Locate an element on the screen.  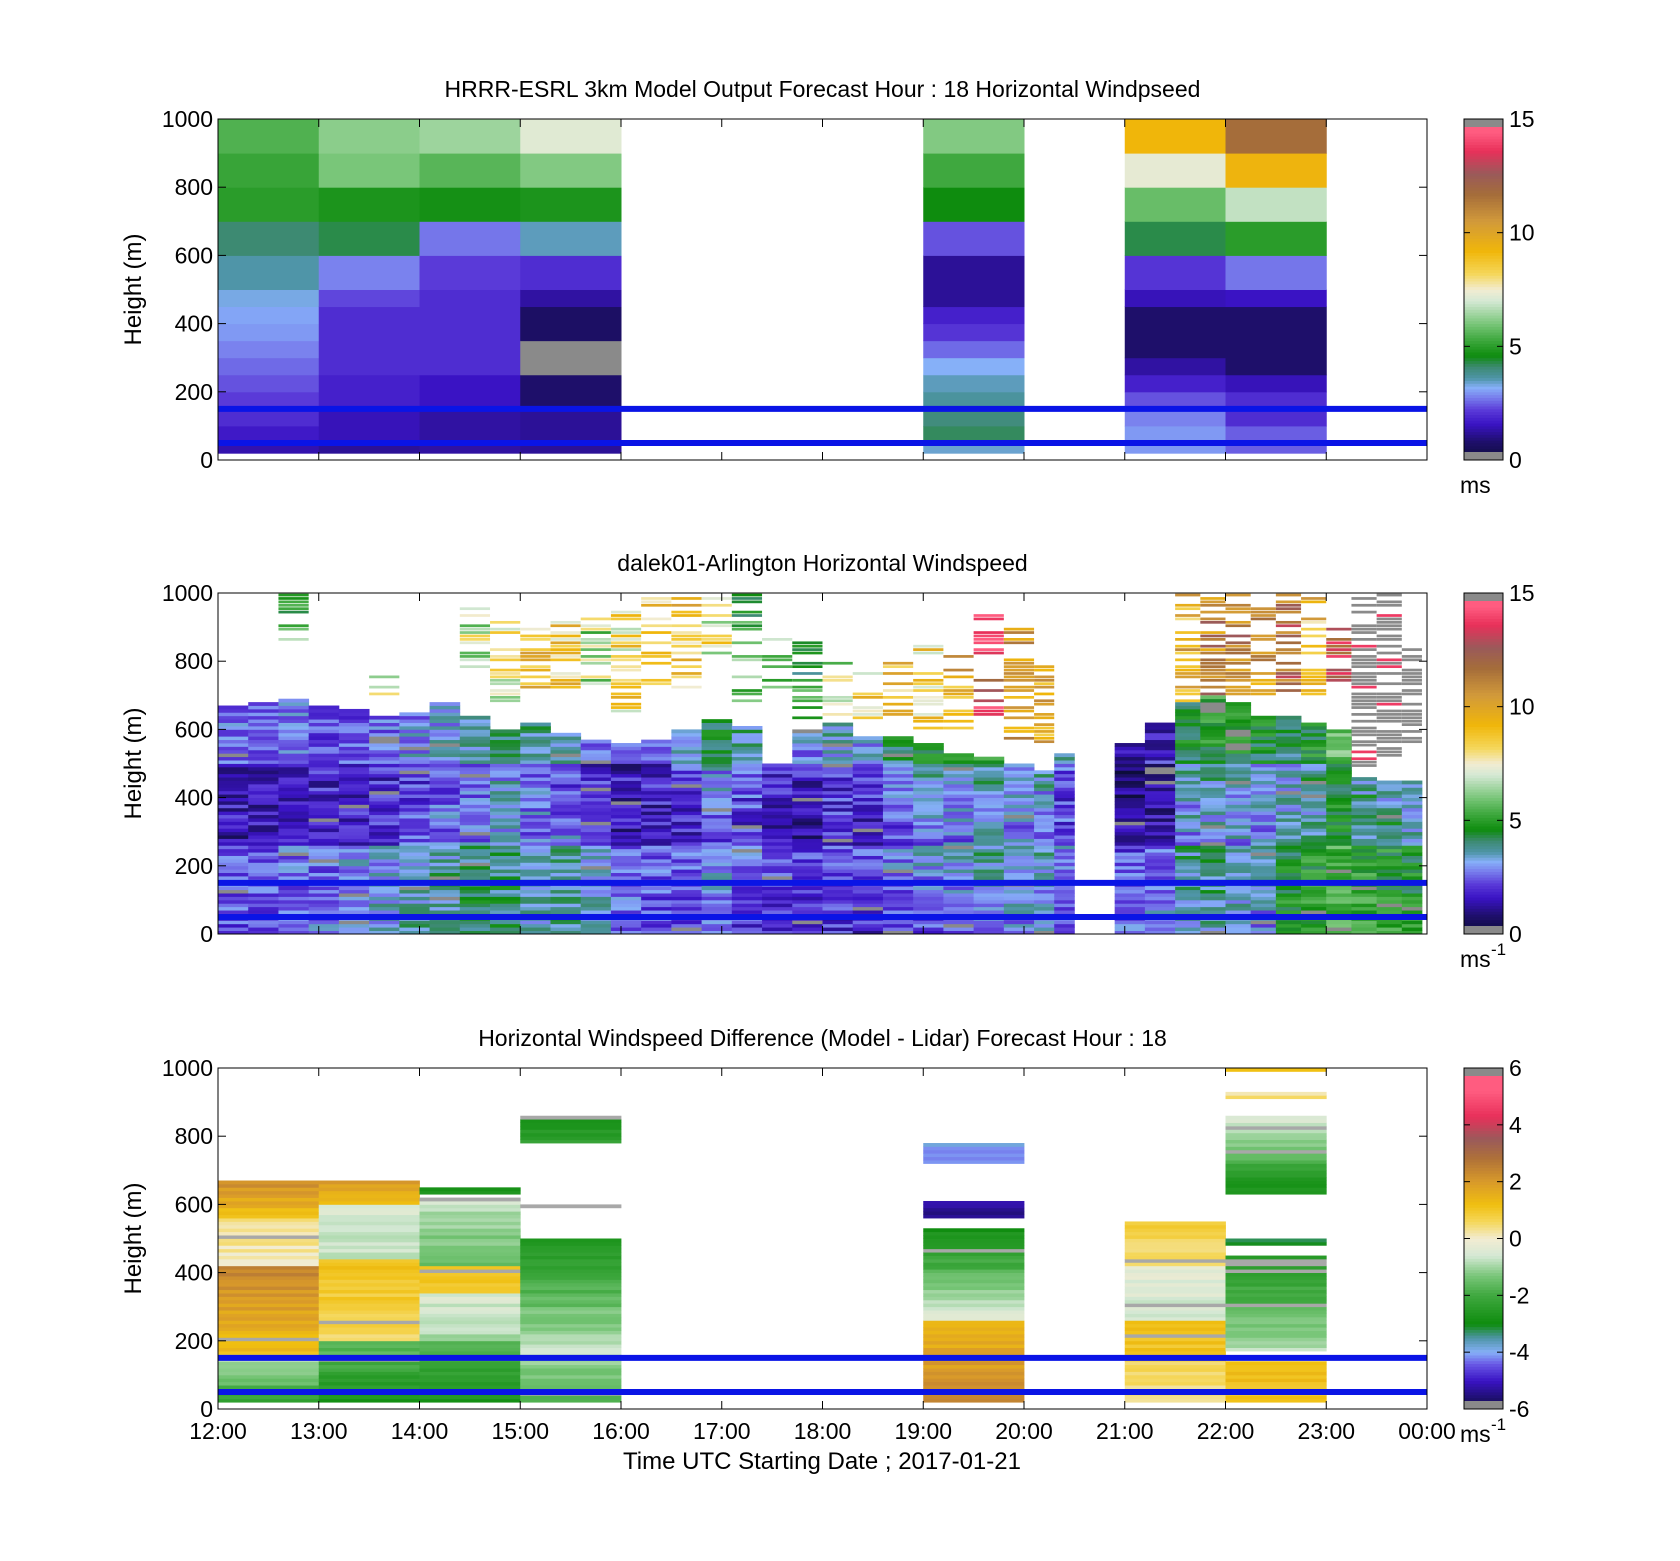
colorbar-unit-label: ms is located at coordinates (1475, 485).